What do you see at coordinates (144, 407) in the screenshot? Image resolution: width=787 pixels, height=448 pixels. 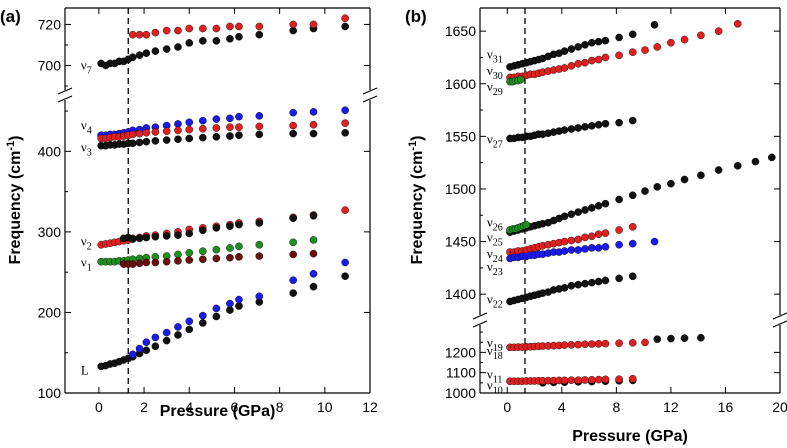 I see `x-tick-label: 2` at bounding box center [144, 407].